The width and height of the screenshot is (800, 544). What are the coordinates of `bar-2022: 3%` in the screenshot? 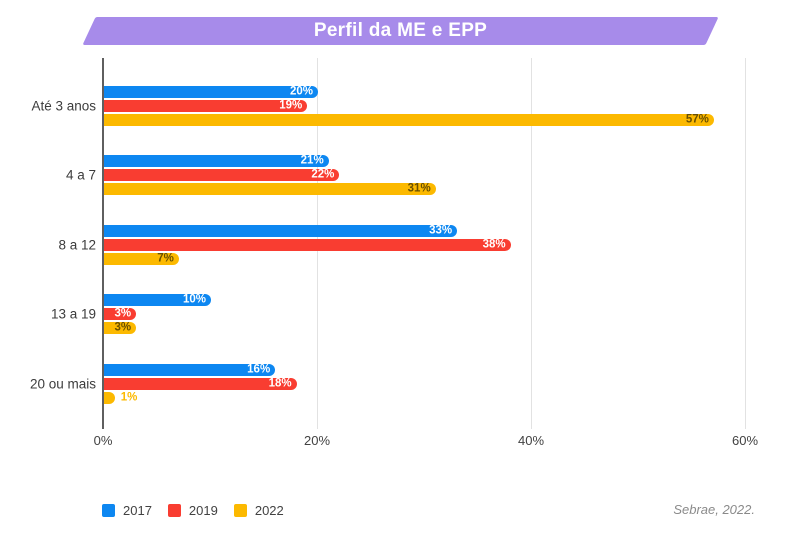 It's located at (120, 328).